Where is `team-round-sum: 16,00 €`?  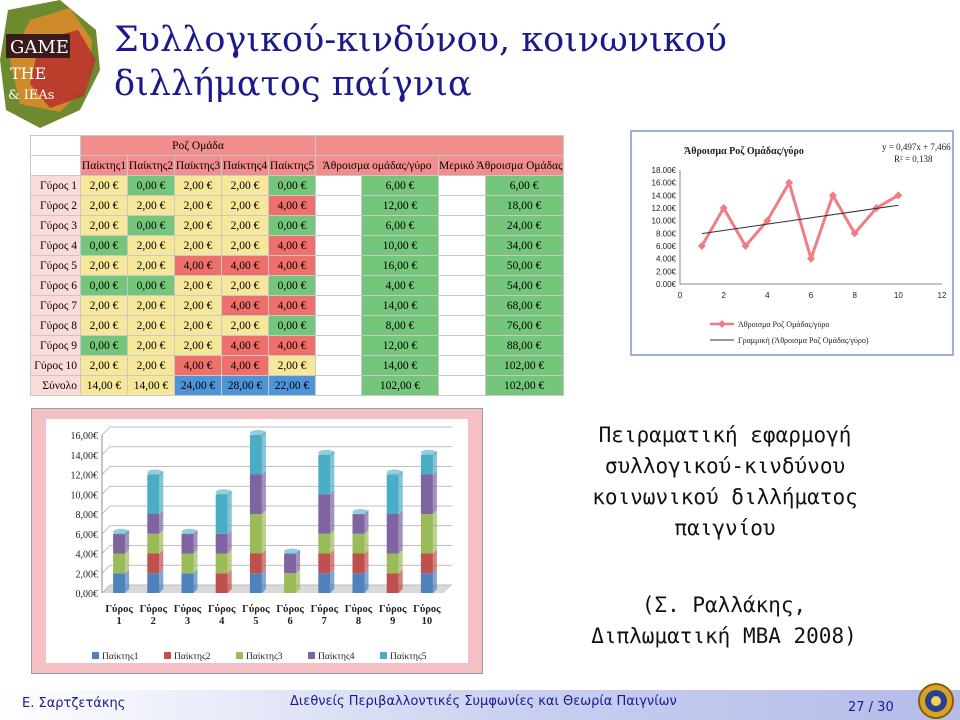
team-round-sum: 16,00 € is located at coordinates (400, 265).